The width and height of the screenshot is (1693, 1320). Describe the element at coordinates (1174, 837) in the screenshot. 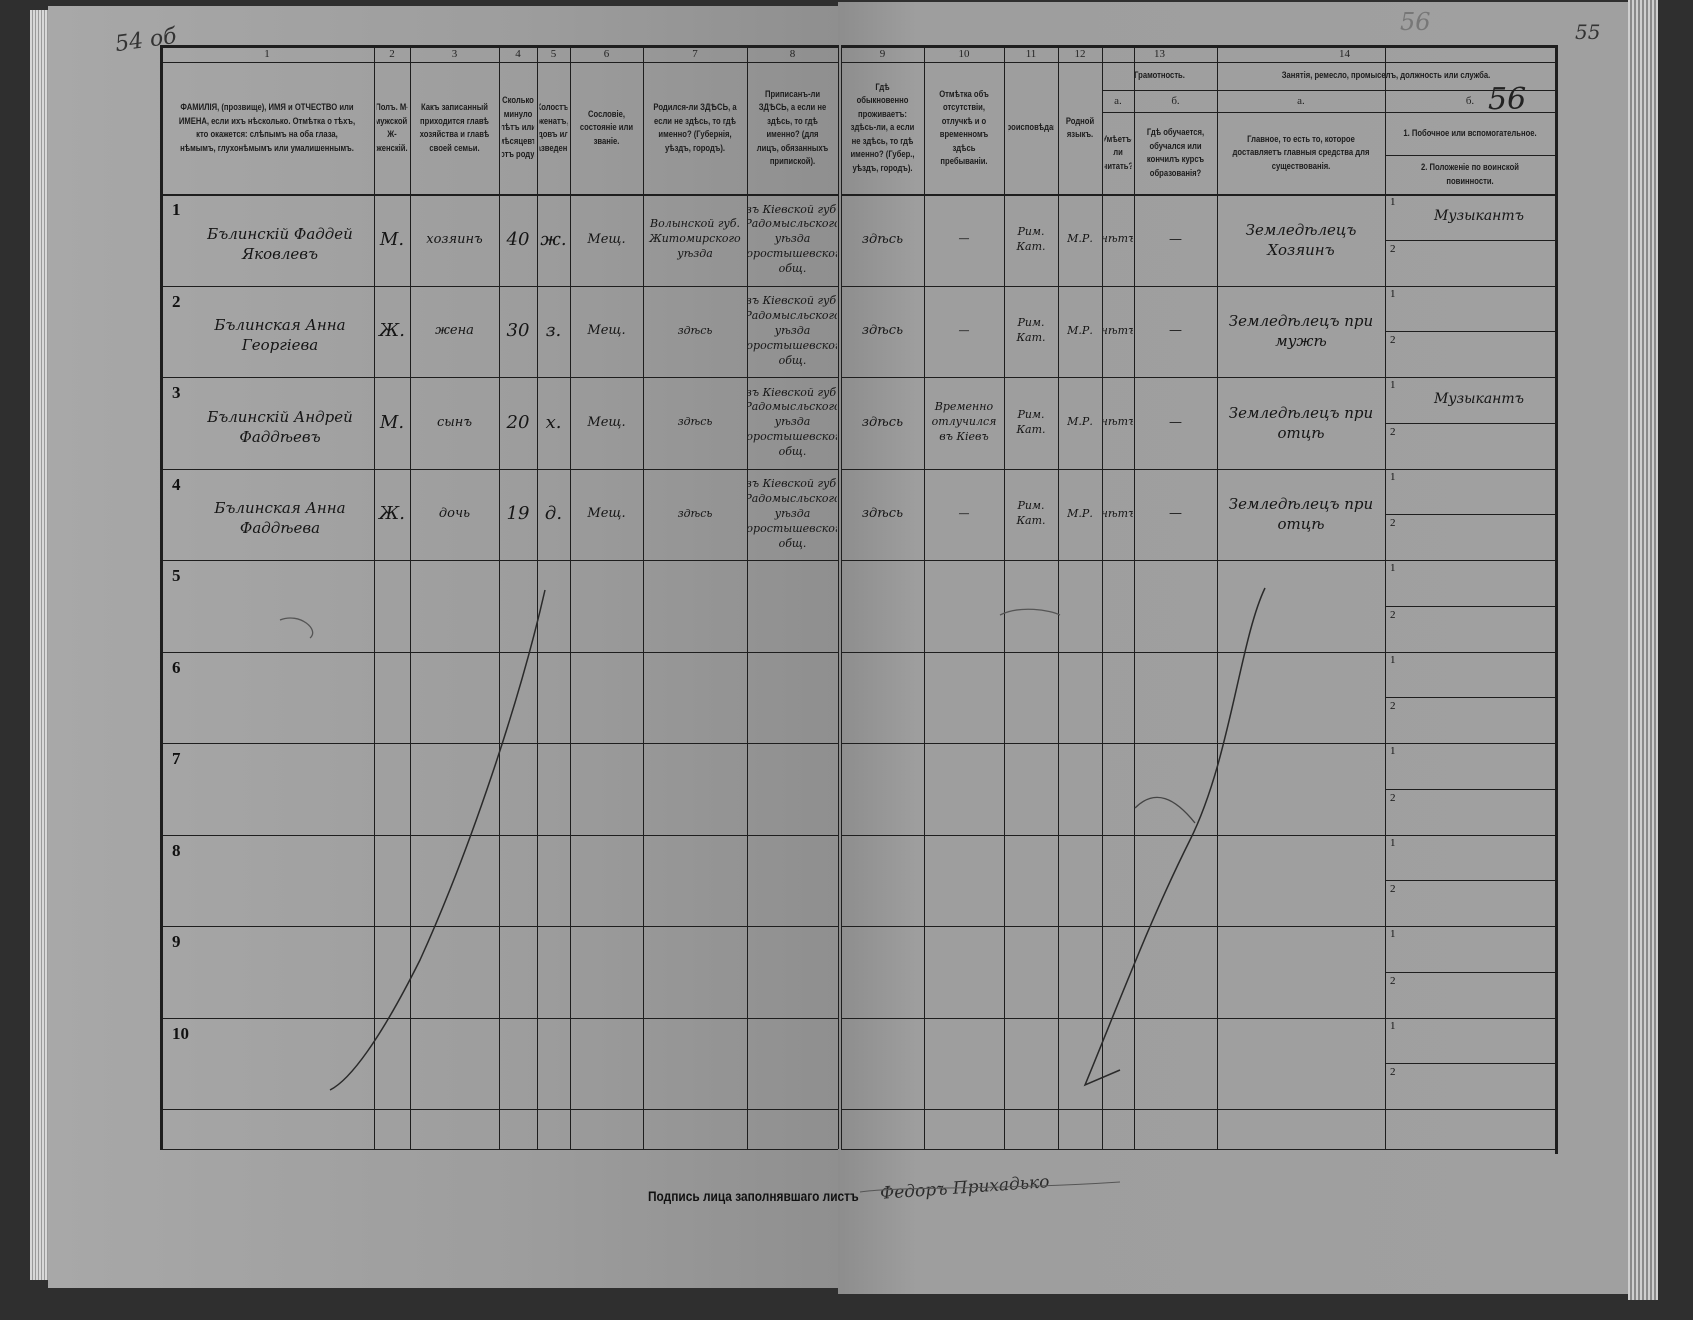

I see `cancel-stroke-right` at that location.